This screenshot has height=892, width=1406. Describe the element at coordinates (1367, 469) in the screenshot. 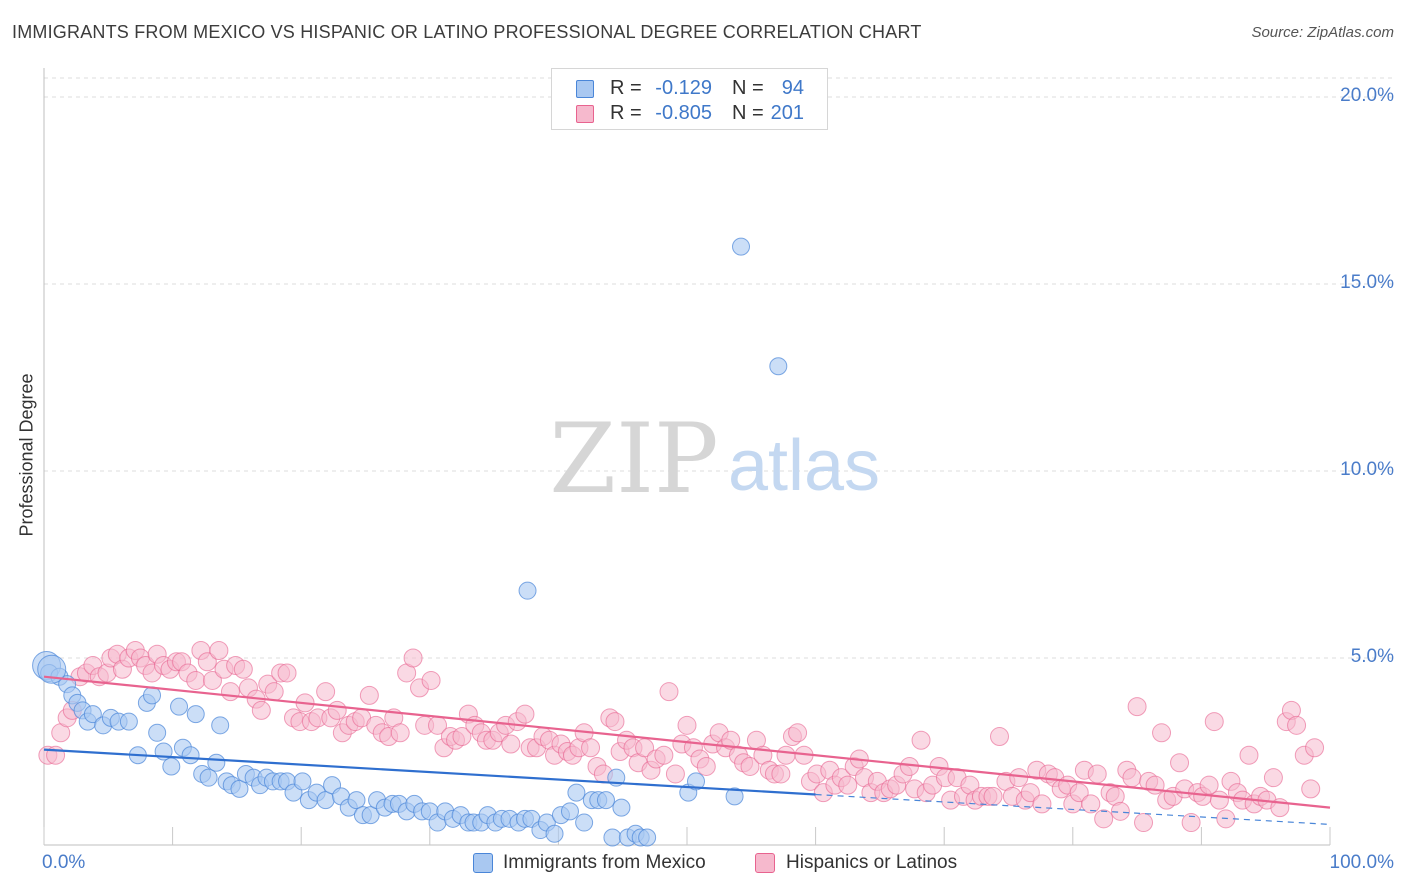

I see `y-tick-label: 10.0%` at that location.